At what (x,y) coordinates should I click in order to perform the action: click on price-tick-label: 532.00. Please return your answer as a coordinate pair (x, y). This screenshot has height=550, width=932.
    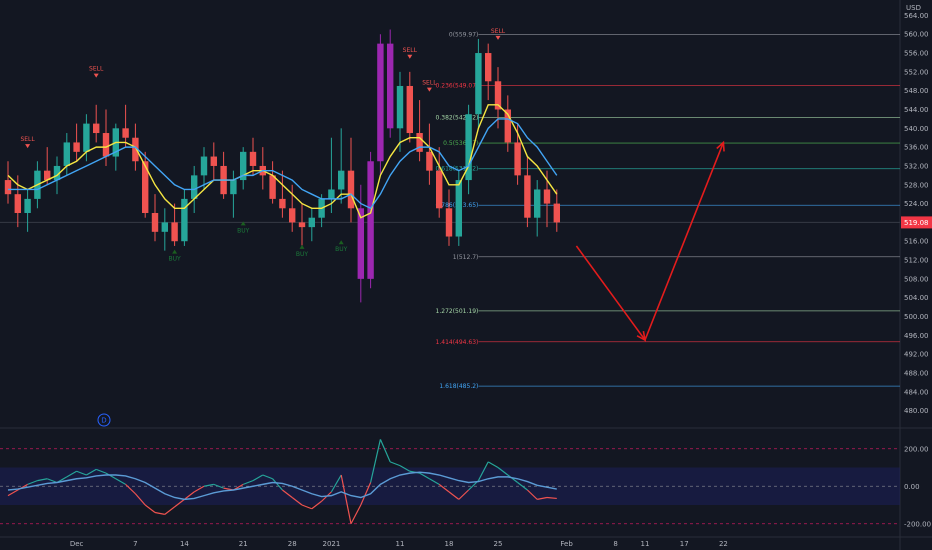
    Looking at the image, I should click on (916, 166).